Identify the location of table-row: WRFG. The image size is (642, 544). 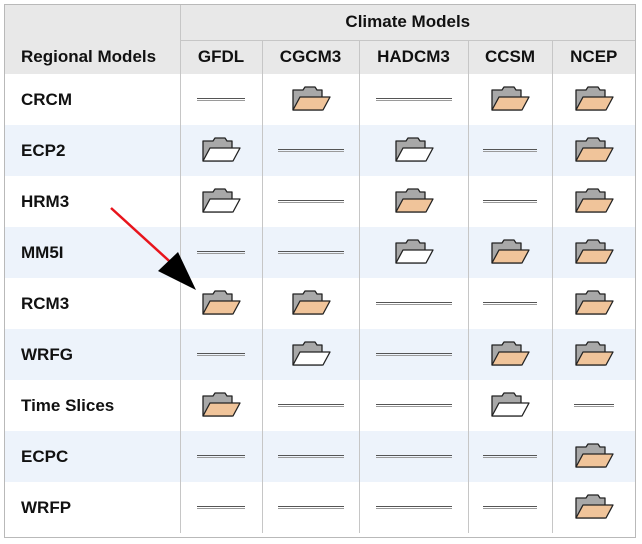
(320, 354).